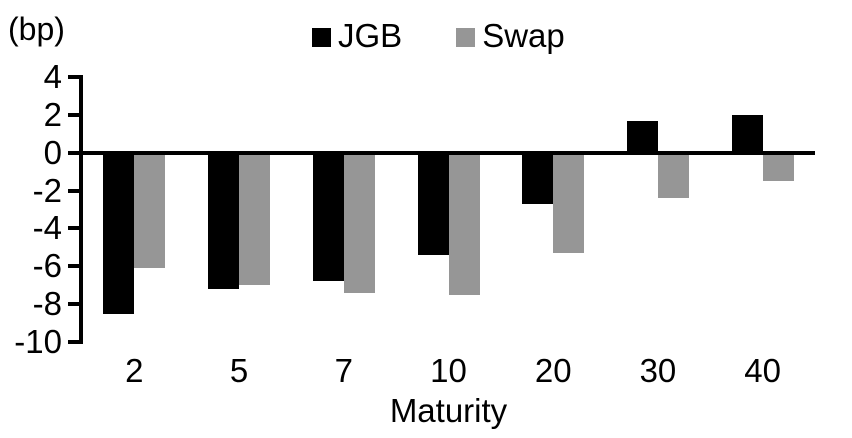  I want to click on y-axis-tick-label: 4, so click(52, 76).